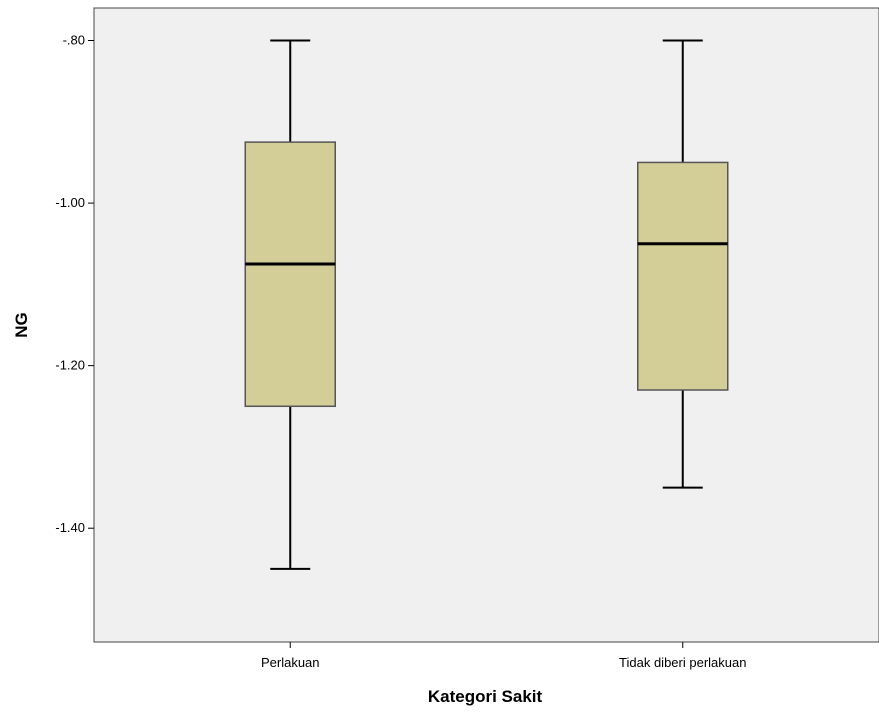  I want to click on y-axis: -.80 -1.00 -1.20 -1.40, so click(74, 284).